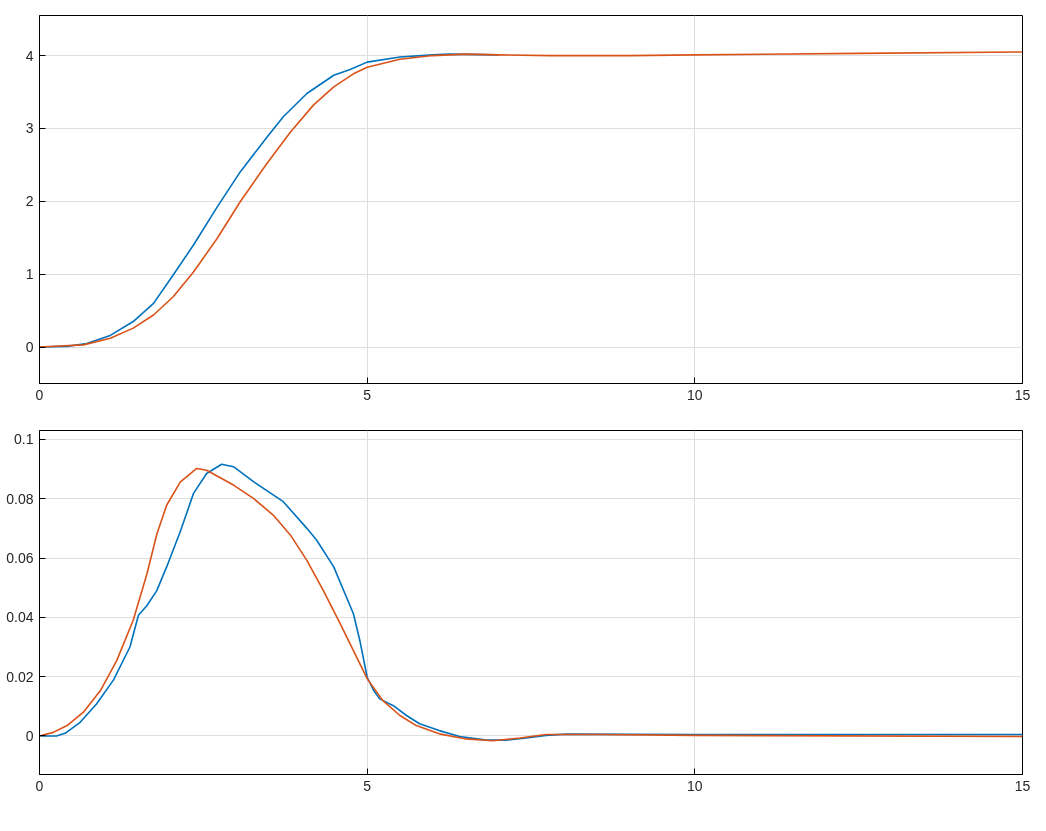 This screenshot has width=1046, height=831. Describe the element at coordinates (29, 128) in the screenshot. I see `y-tick-label: 3` at that location.